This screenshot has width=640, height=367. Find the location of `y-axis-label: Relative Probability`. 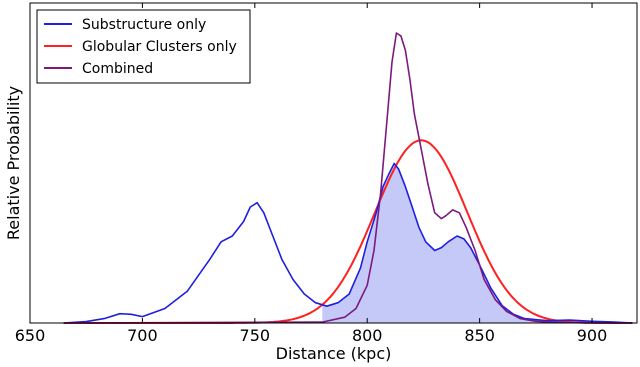

y-axis-label: Relative Probability is located at coordinates (13, 163).